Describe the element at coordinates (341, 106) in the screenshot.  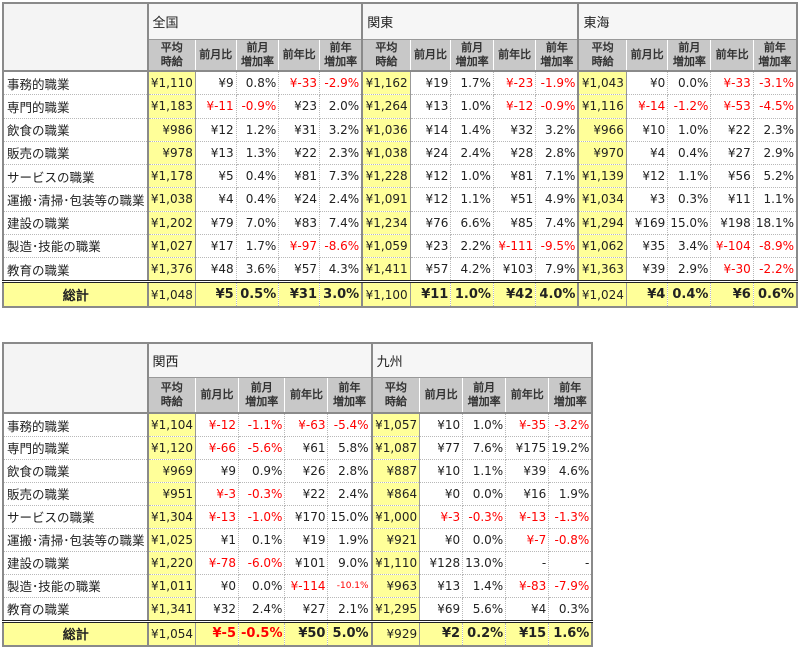
I see `yoy-rate-cell: 2.0%` at that location.